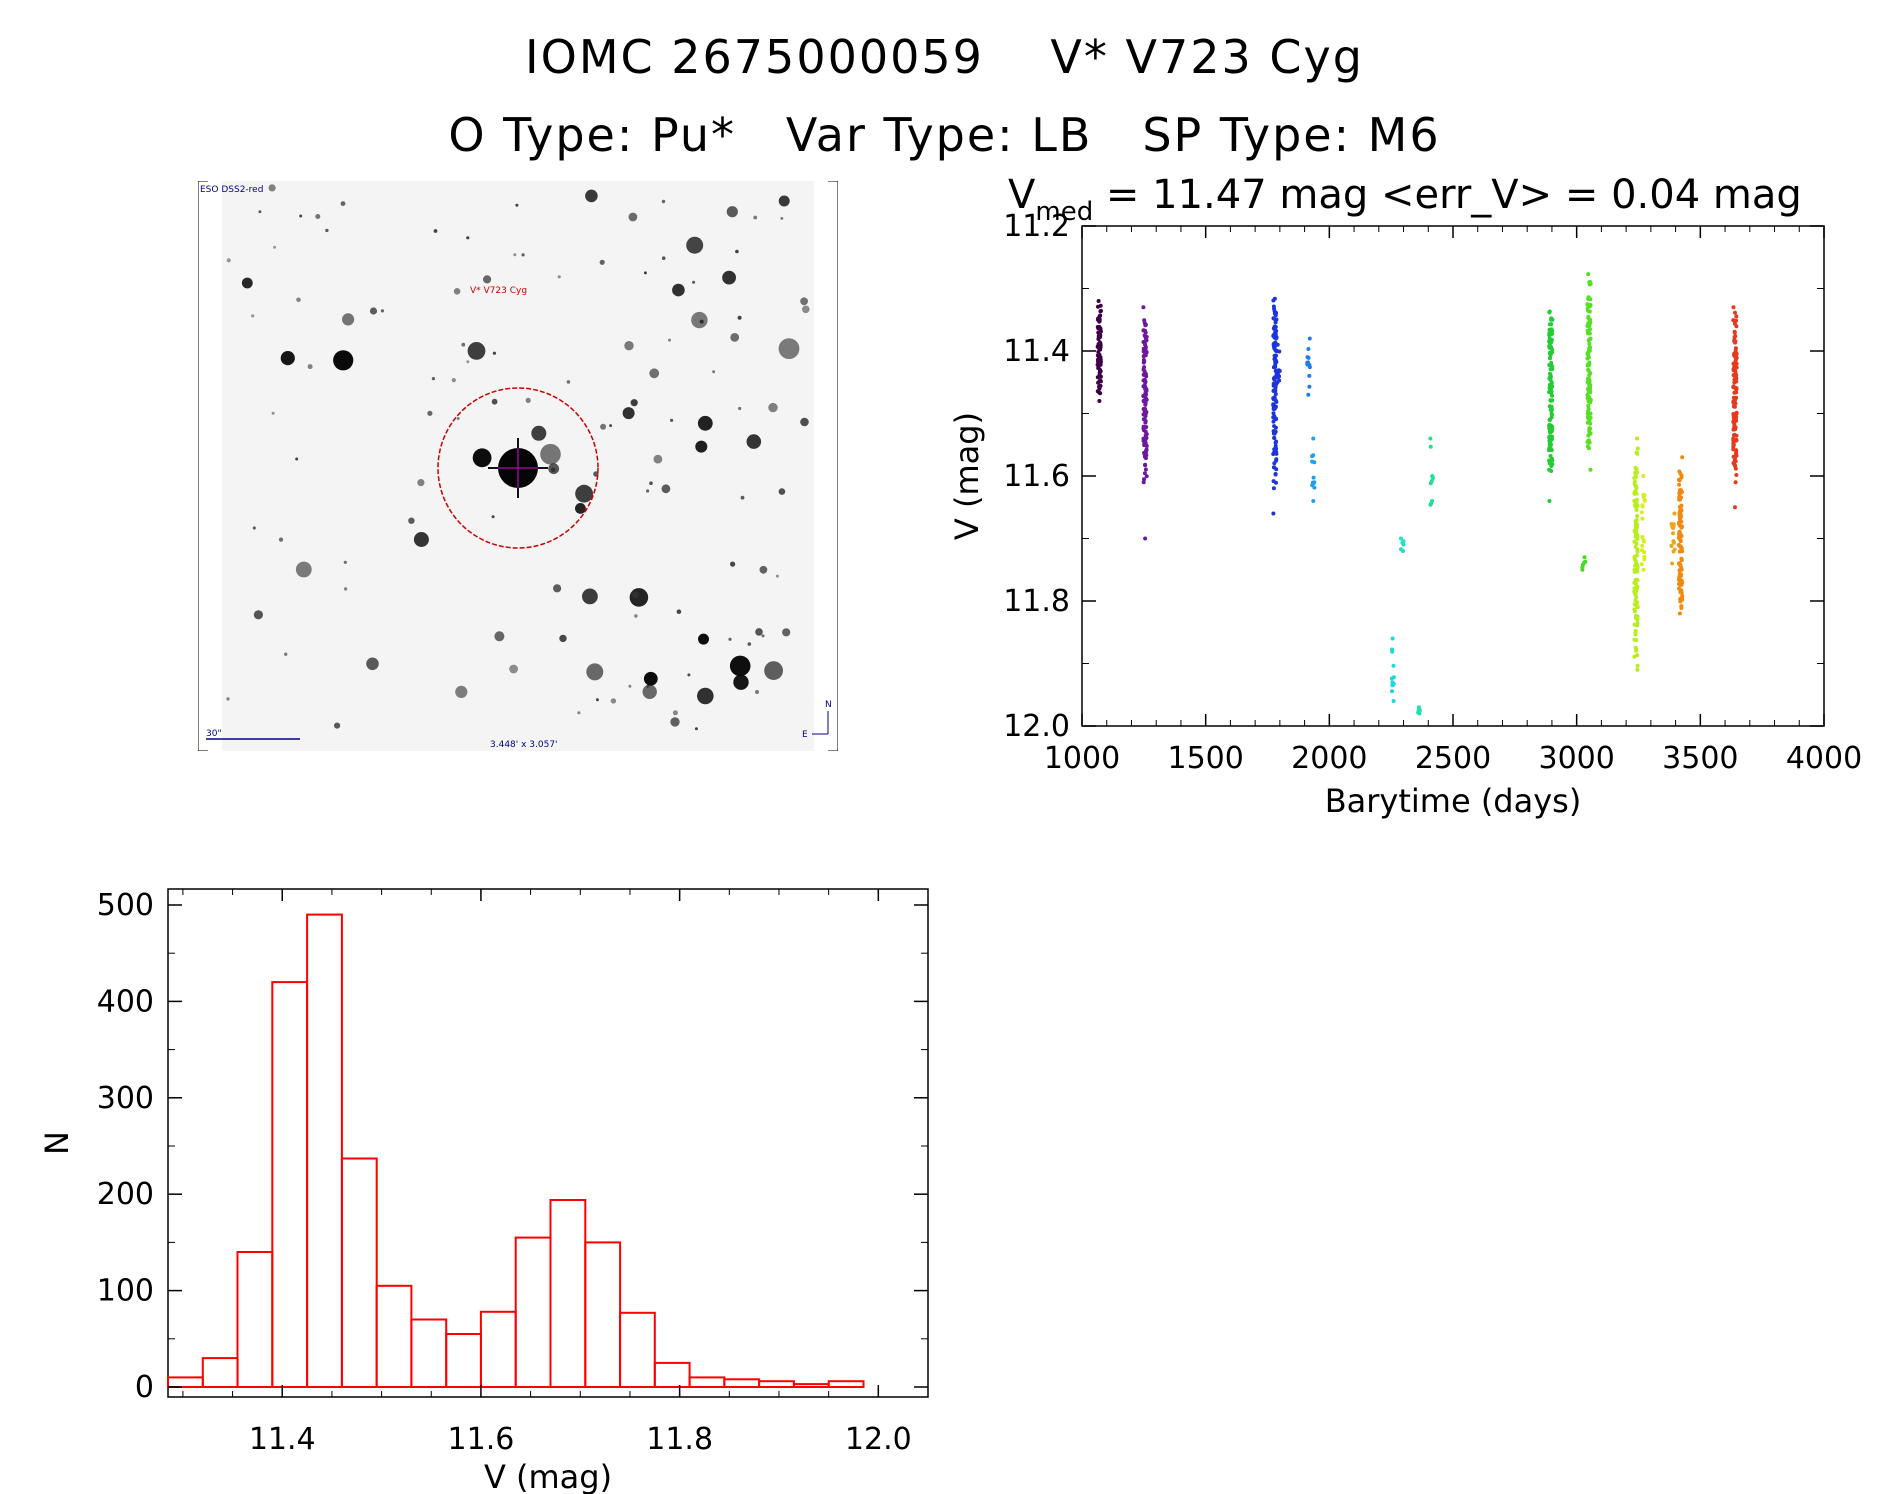  What do you see at coordinates (231, 190) in the screenshot?
I see `survey-label: ESO DSS2-red` at bounding box center [231, 190].